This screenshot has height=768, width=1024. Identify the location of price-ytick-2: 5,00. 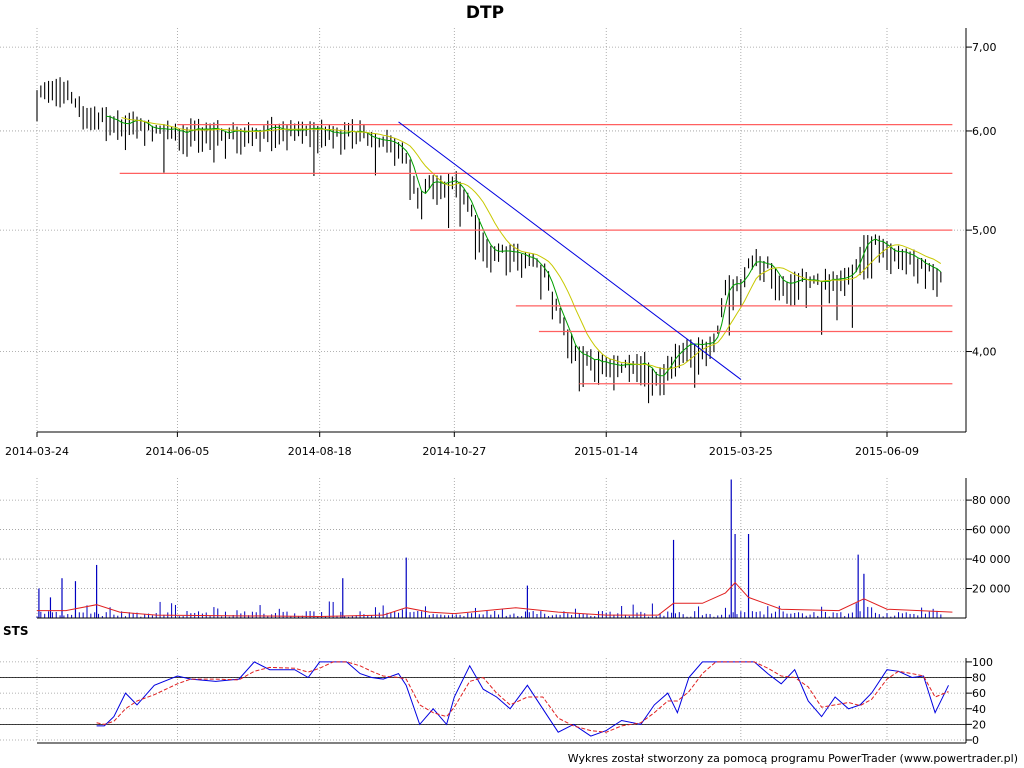
(984, 230).